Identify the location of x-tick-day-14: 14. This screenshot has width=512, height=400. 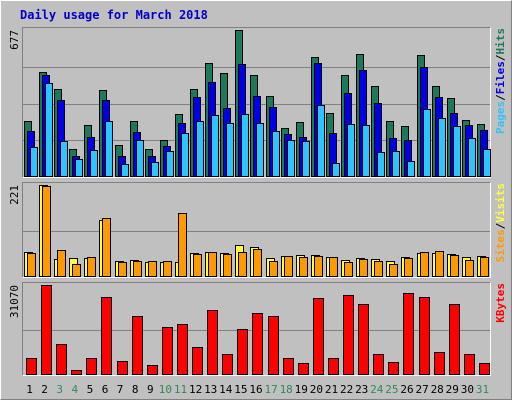
(226, 389).